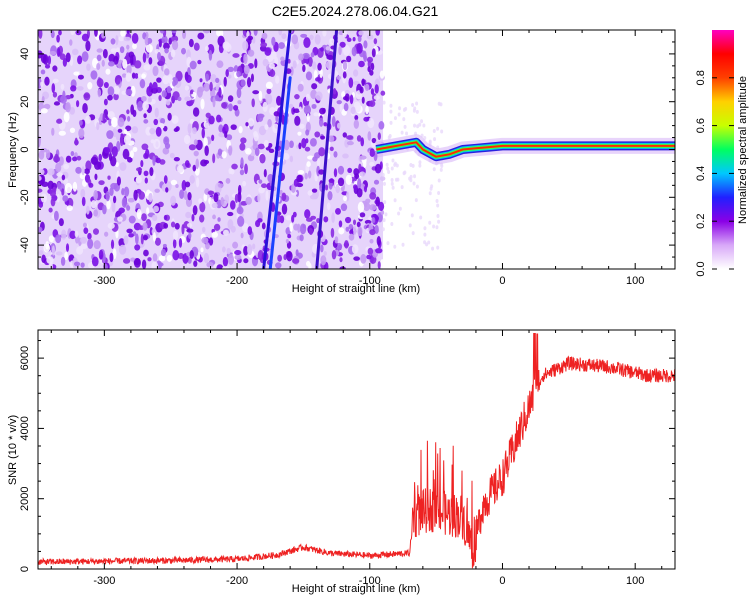 Image resolution: width=750 pixels, height=600 pixels. What do you see at coordinates (743, 150) in the screenshot?
I see `colorbar-label: Normalized spectral amplitude` at bounding box center [743, 150].